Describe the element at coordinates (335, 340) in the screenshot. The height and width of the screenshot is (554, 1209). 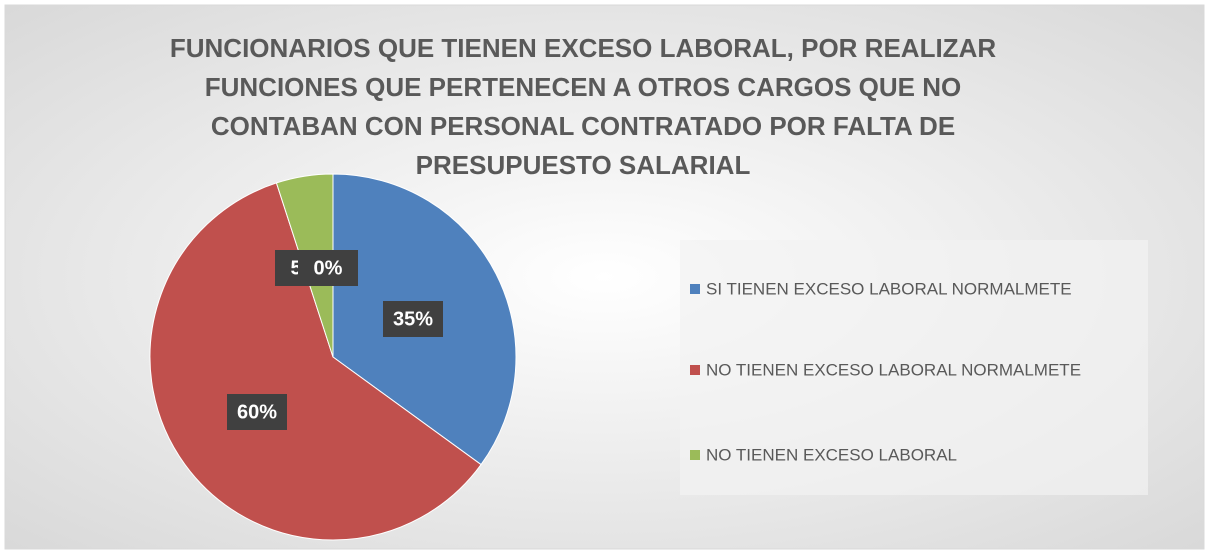
I see `data-labels: 35%60%5%0%` at that location.